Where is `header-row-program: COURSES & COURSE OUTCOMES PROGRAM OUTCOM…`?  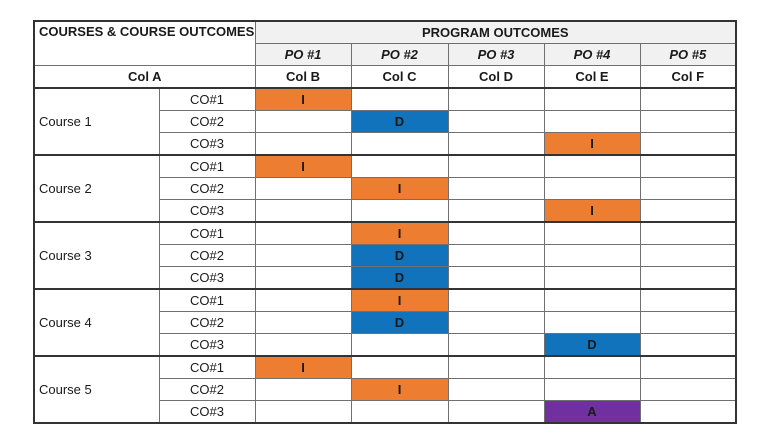
header-row-program: COURSES & COURSE OUTCOMES PROGRAM OUTCOM… is located at coordinates (385, 43).